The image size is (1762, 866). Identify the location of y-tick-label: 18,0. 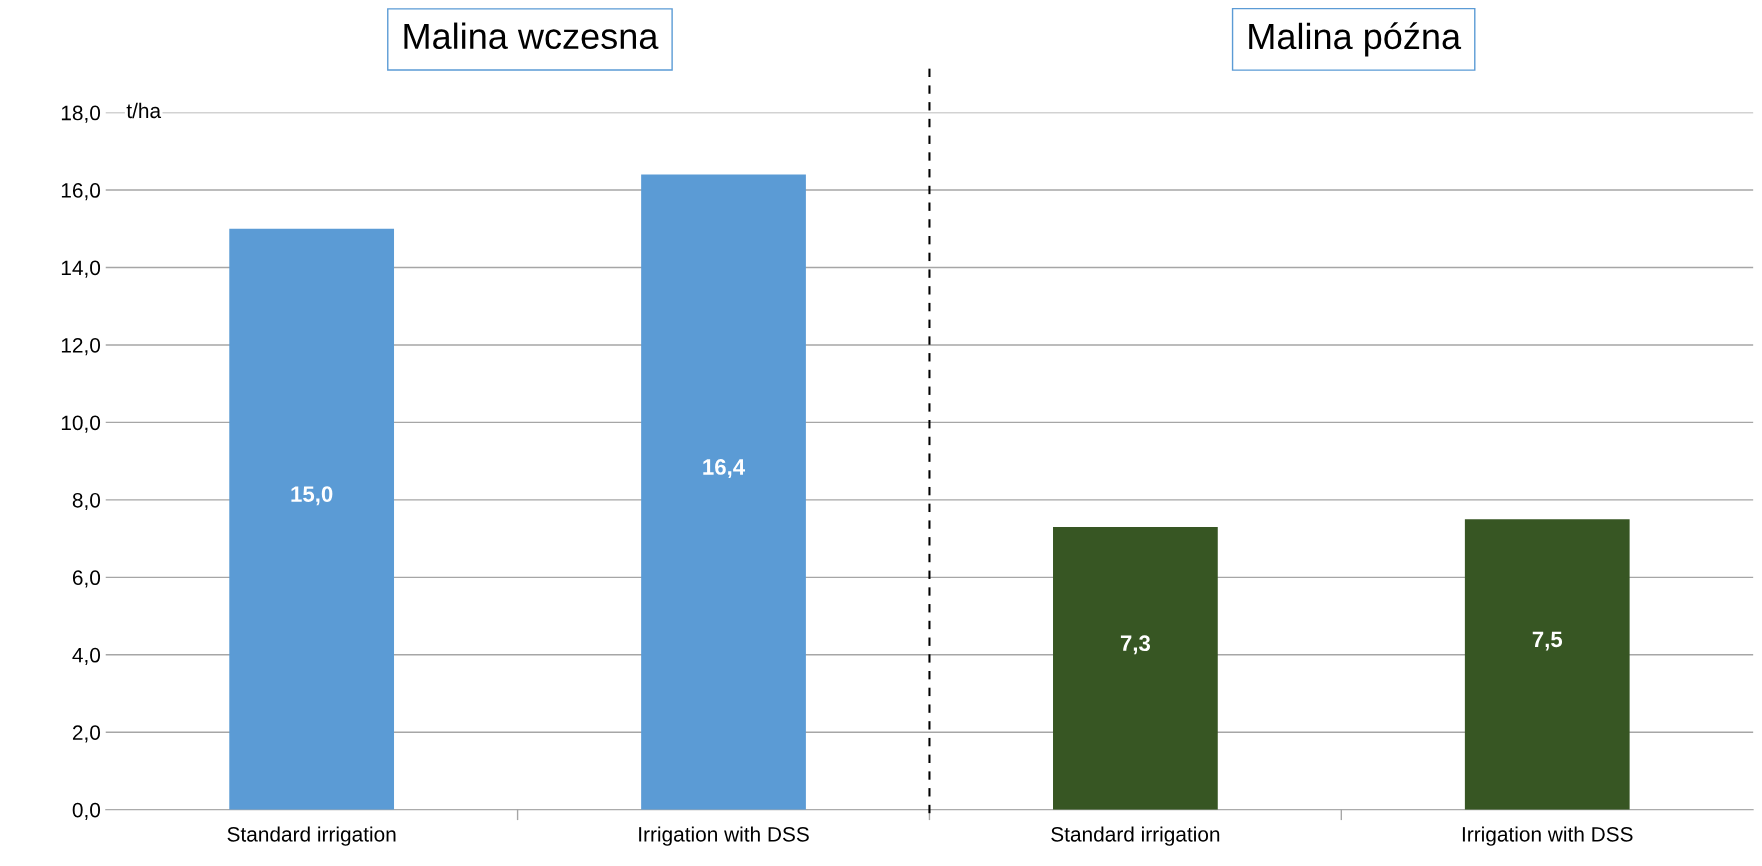
(81, 114).